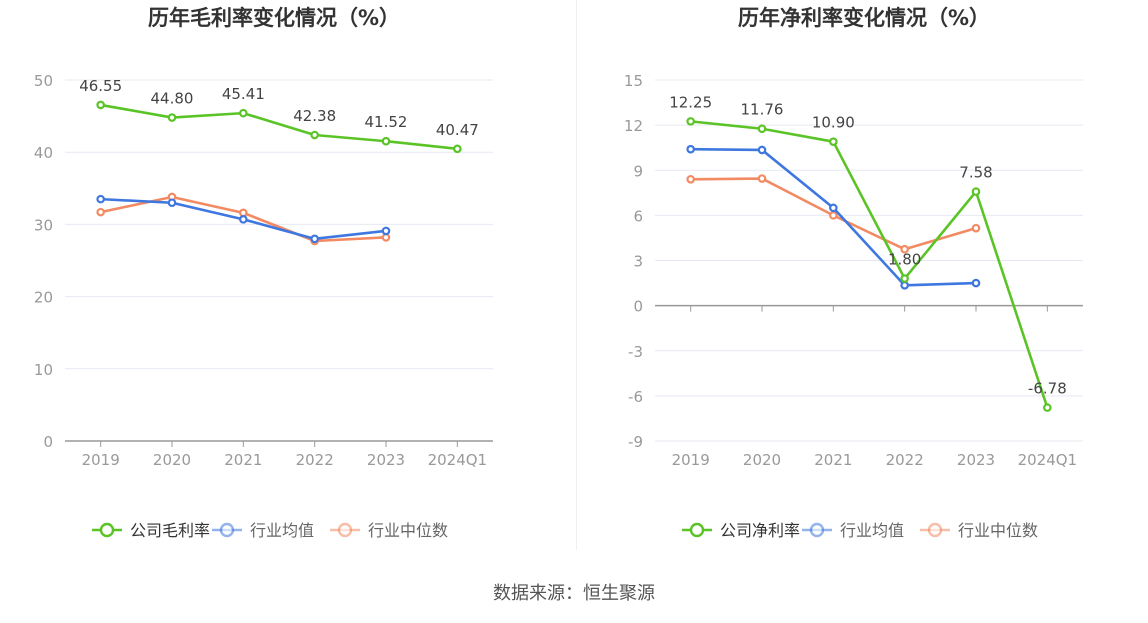 Image resolution: width=1148 pixels, height=623 pixels. Describe the element at coordinates (43, 370) in the screenshot. I see `y-tick-label: 10` at that location.